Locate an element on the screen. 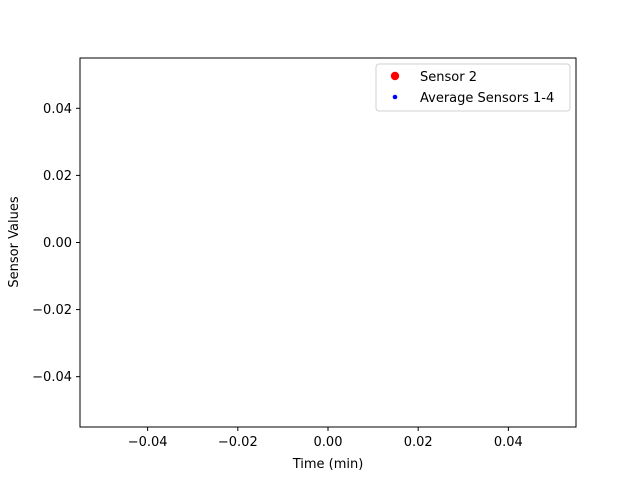  x-tick-label: 0.04 is located at coordinates (508, 442).